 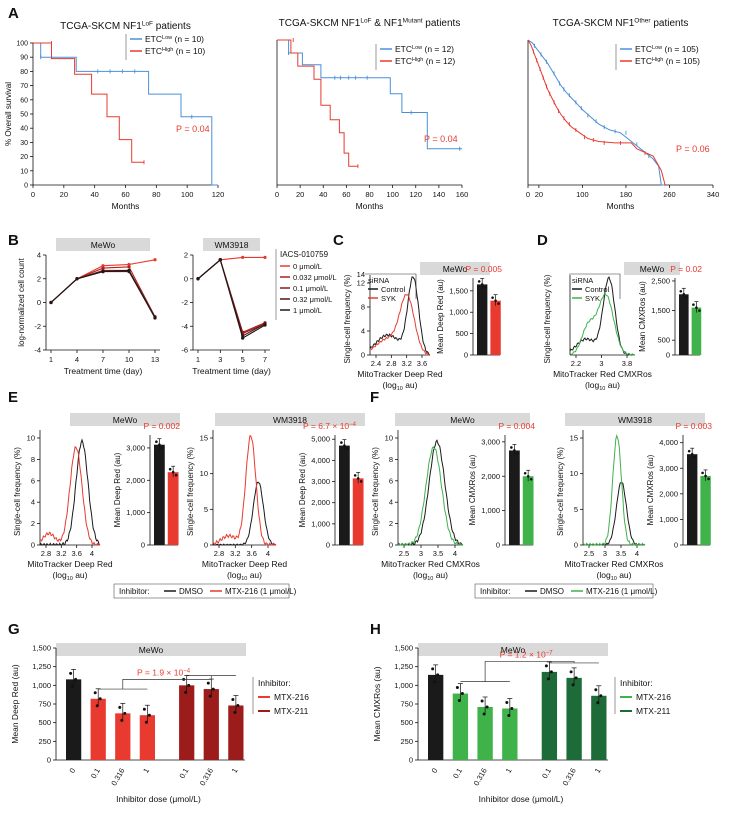 I want to click on A1-legend-label-low-part: ETC, so click(x=153, y=39).